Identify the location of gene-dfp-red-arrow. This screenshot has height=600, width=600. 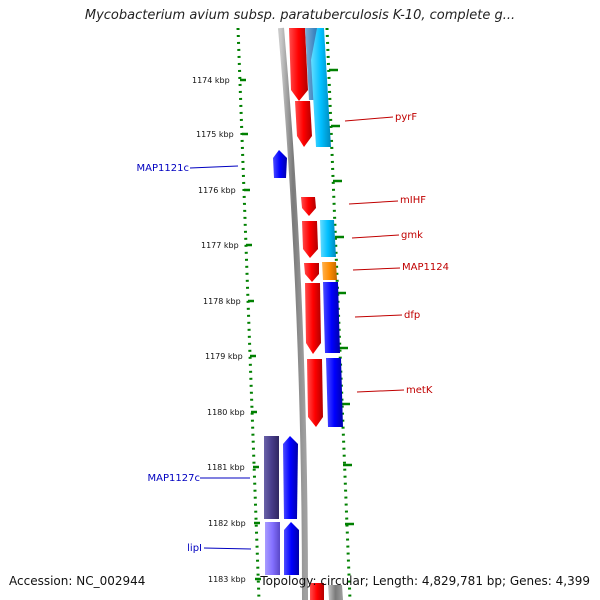
(313, 318).